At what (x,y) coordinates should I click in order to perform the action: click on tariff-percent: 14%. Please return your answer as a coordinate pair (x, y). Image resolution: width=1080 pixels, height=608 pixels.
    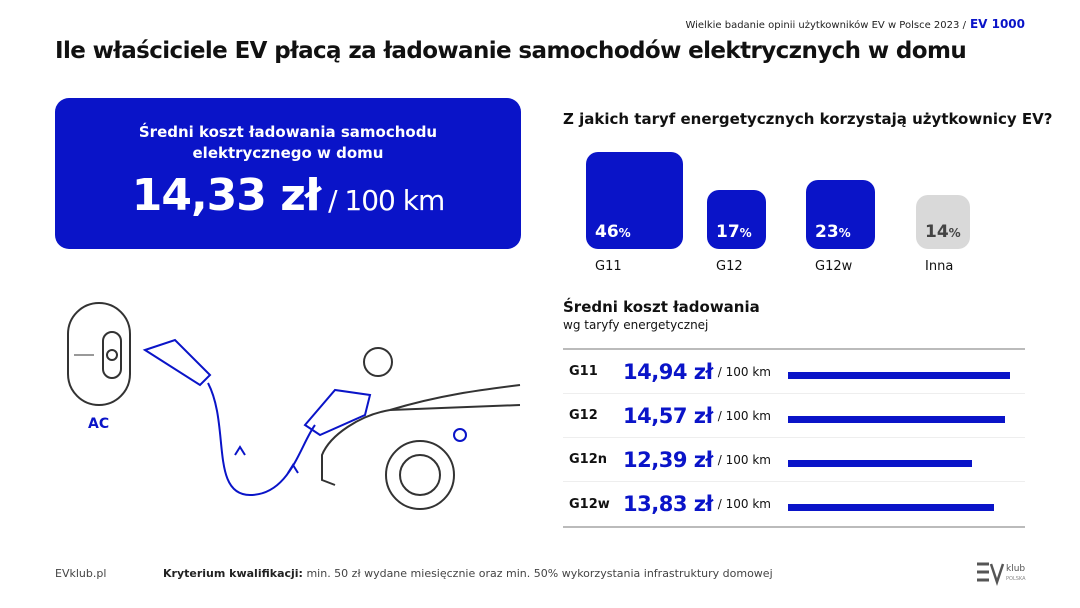
    Looking at the image, I should click on (943, 232).